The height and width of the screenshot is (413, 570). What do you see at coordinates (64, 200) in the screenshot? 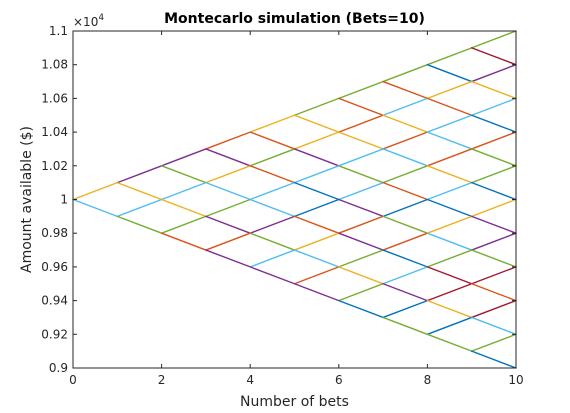
I see `y-tick-label: 1` at bounding box center [64, 200].